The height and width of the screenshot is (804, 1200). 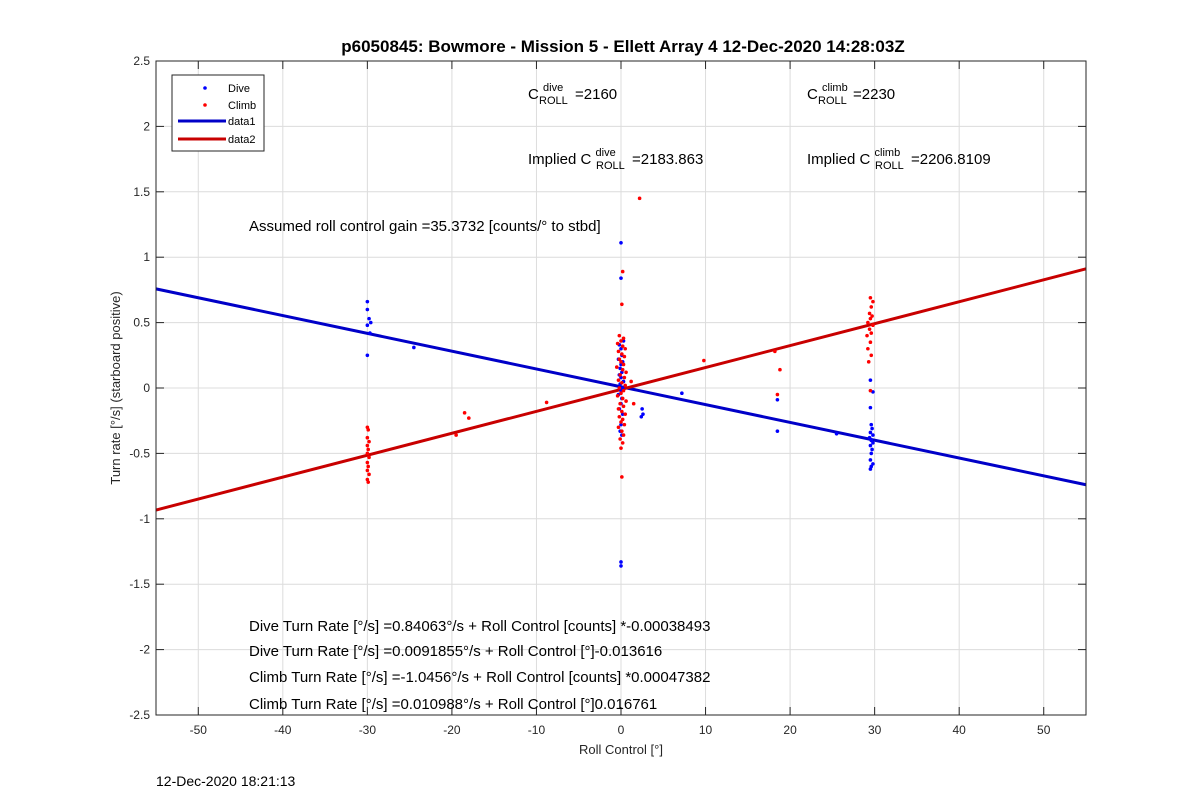 What do you see at coordinates (610, 166) in the screenshot?
I see `implied-dive-sub: ROLL` at bounding box center [610, 166].